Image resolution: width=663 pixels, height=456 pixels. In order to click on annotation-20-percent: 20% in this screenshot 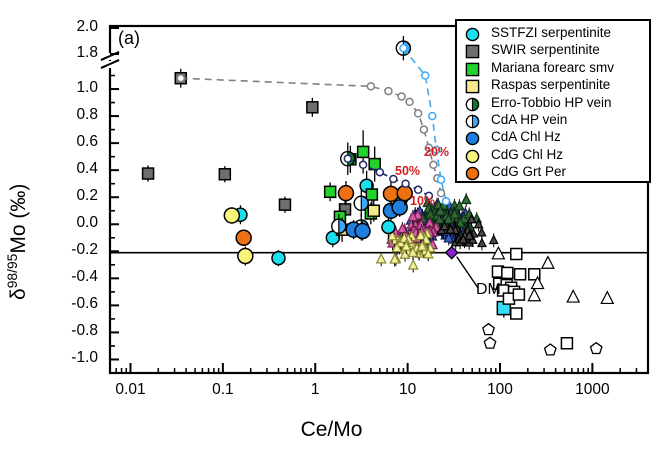, I will do `click(437, 152)`.